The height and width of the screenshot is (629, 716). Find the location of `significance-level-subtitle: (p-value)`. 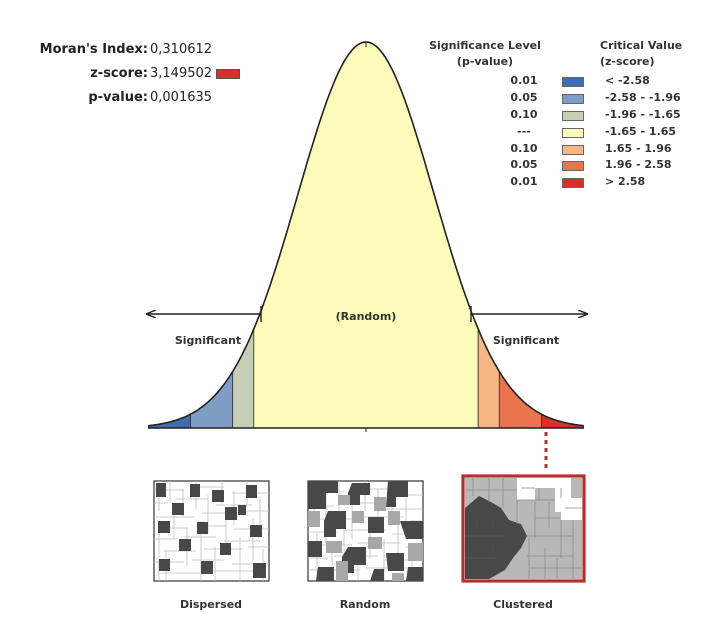

significance-level-subtitle: (p-value) is located at coordinates (485, 61).